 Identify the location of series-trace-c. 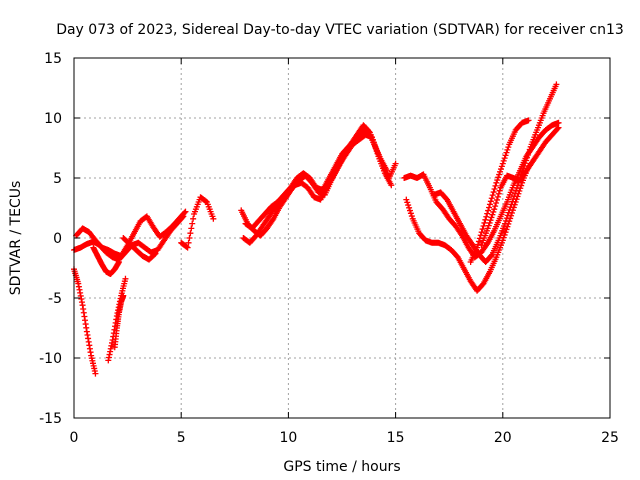
(106, 260).